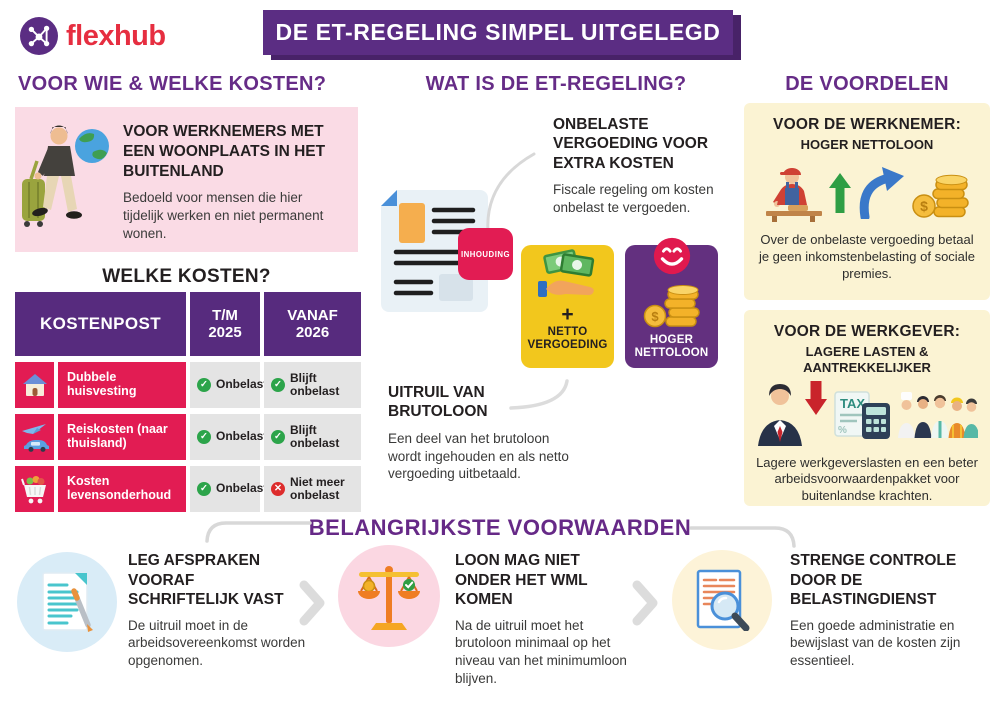 The height and width of the screenshot is (707, 1000). Describe the element at coordinates (186, 276) in the screenshot. I see `costs-table-heading: WELKE KOSTEN?` at that location.